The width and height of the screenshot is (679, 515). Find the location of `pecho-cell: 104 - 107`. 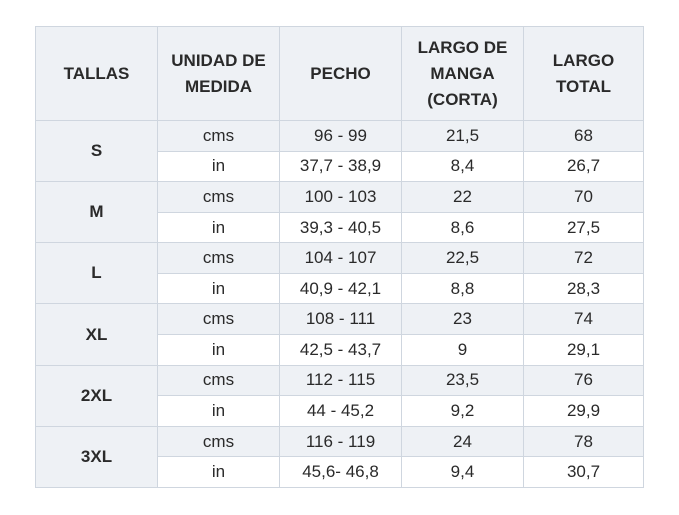

pecho-cell: 104 - 107 is located at coordinates (340, 258).